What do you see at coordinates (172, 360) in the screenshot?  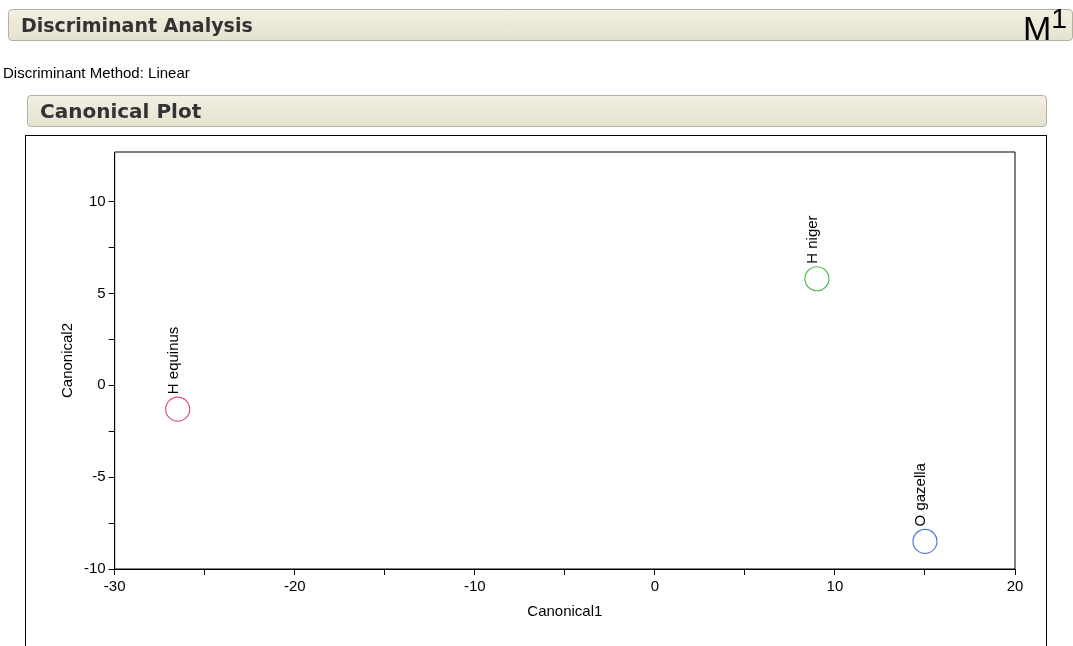 I see `annotation: H equinus` at bounding box center [172, 360].